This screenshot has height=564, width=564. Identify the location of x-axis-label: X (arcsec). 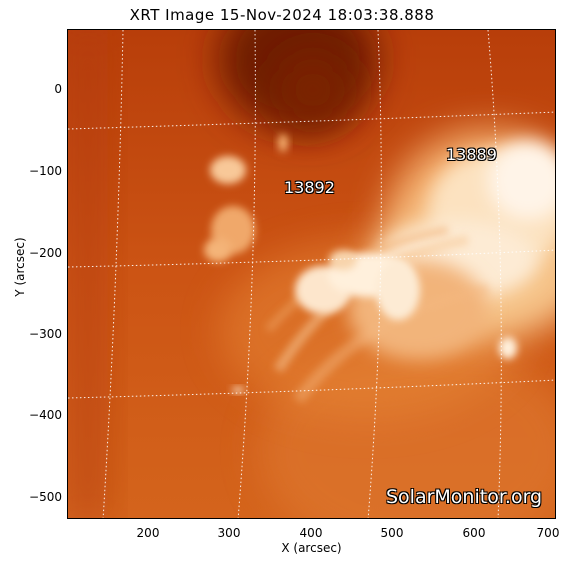
(311, 548).